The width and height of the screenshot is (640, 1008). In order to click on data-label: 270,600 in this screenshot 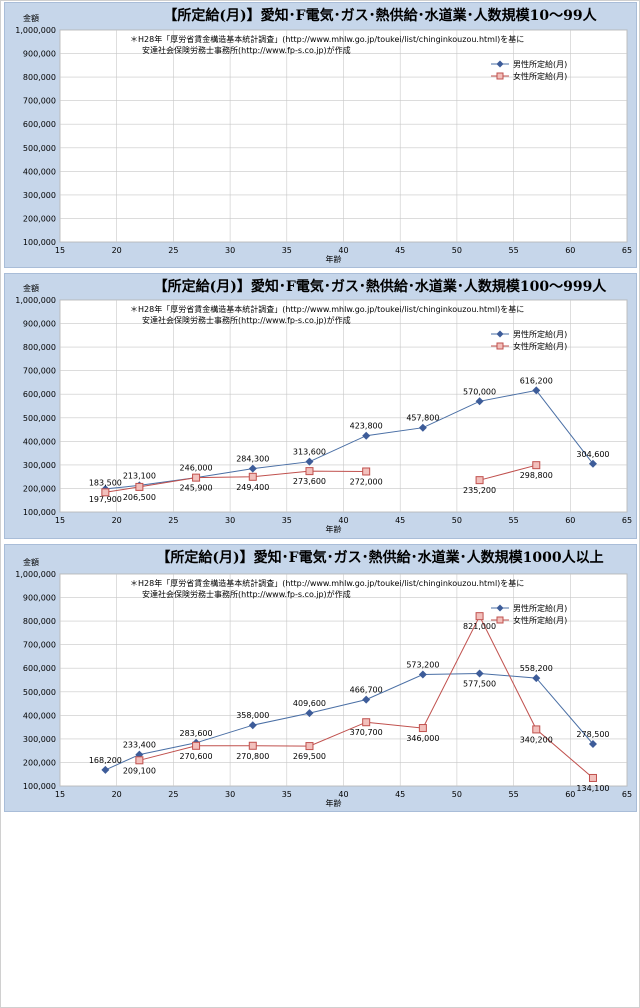, I will do `click(196, 756)`.